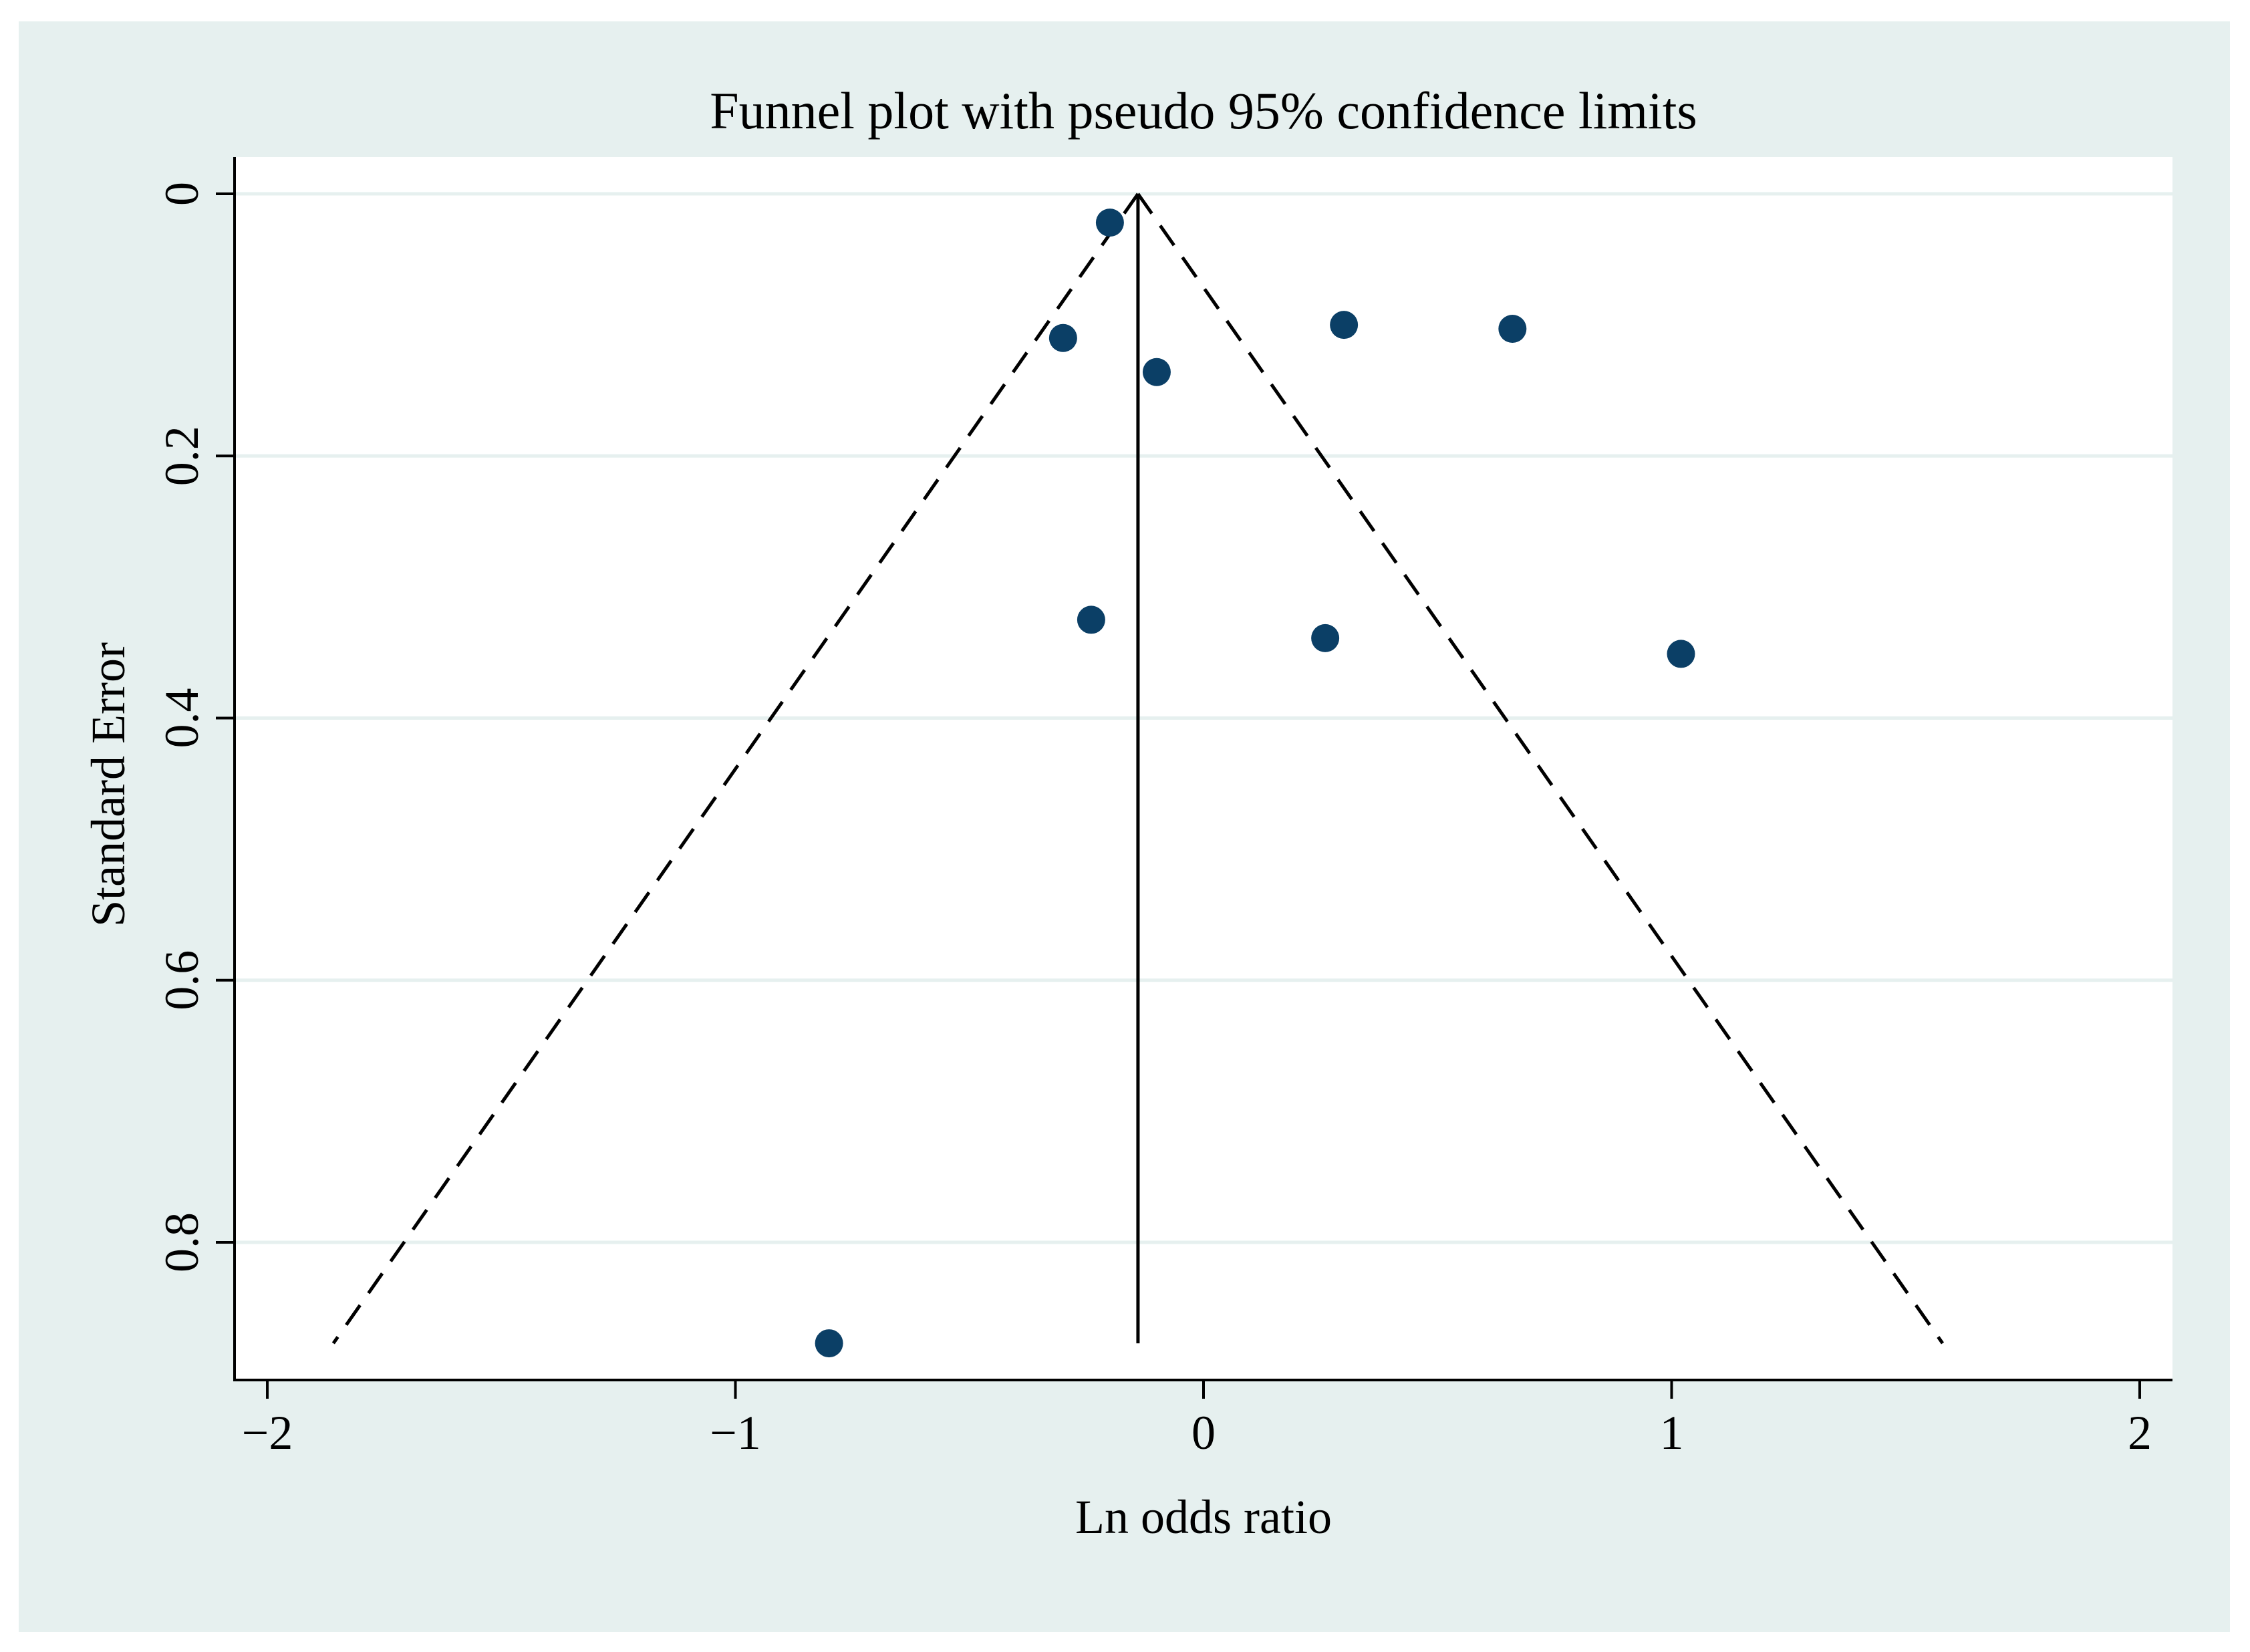 The image size is (2250, 1652). I want to click on x-tick-label: 1, so click(1671, 1433).